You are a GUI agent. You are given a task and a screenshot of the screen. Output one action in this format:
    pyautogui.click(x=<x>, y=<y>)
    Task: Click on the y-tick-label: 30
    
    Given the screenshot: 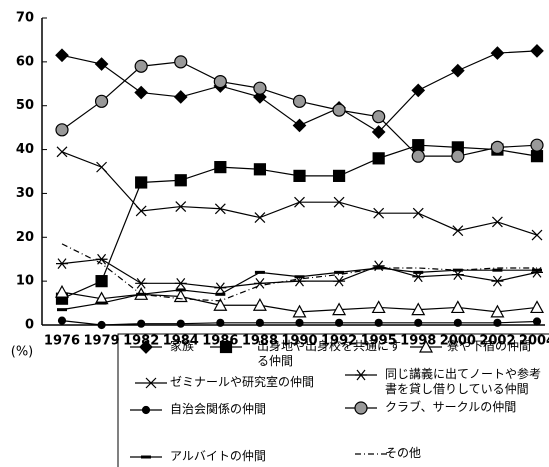 What is the action you would take?
    pyautogui.click(x=25, y=193)
    